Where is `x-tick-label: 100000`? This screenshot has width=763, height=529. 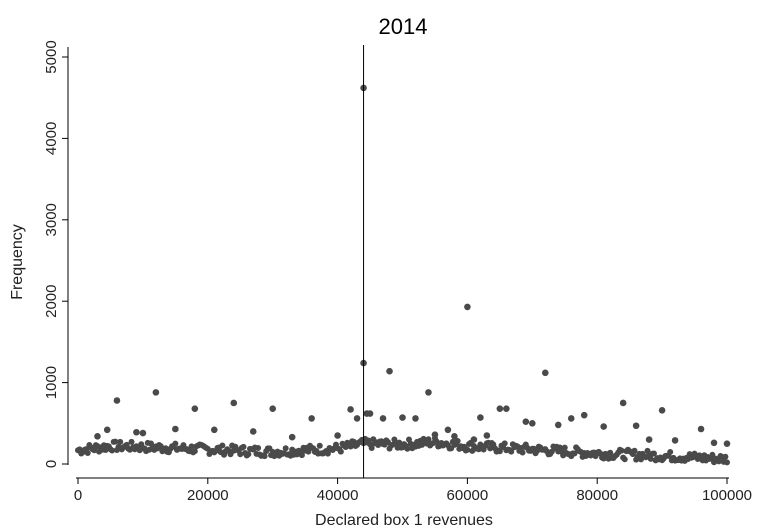
x-tick-label: 100000 is located at coordinates (727, 495).